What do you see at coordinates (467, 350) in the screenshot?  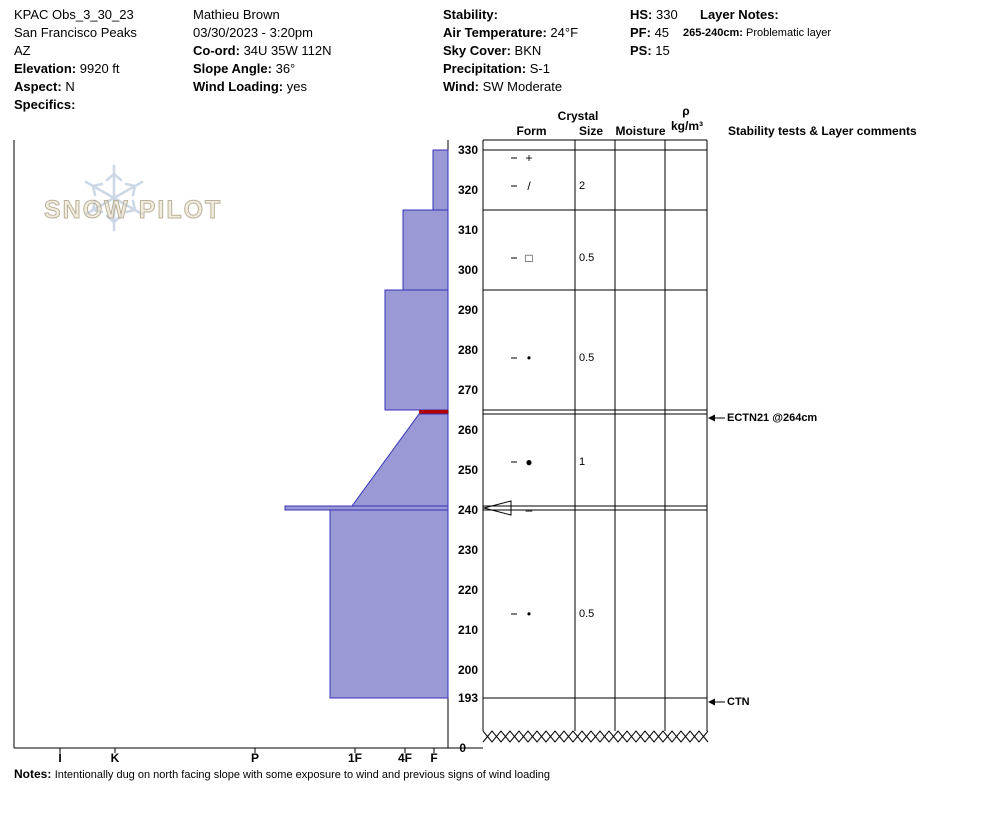 I see `depth-tick-label: 280` at bounding box center [467, 350].